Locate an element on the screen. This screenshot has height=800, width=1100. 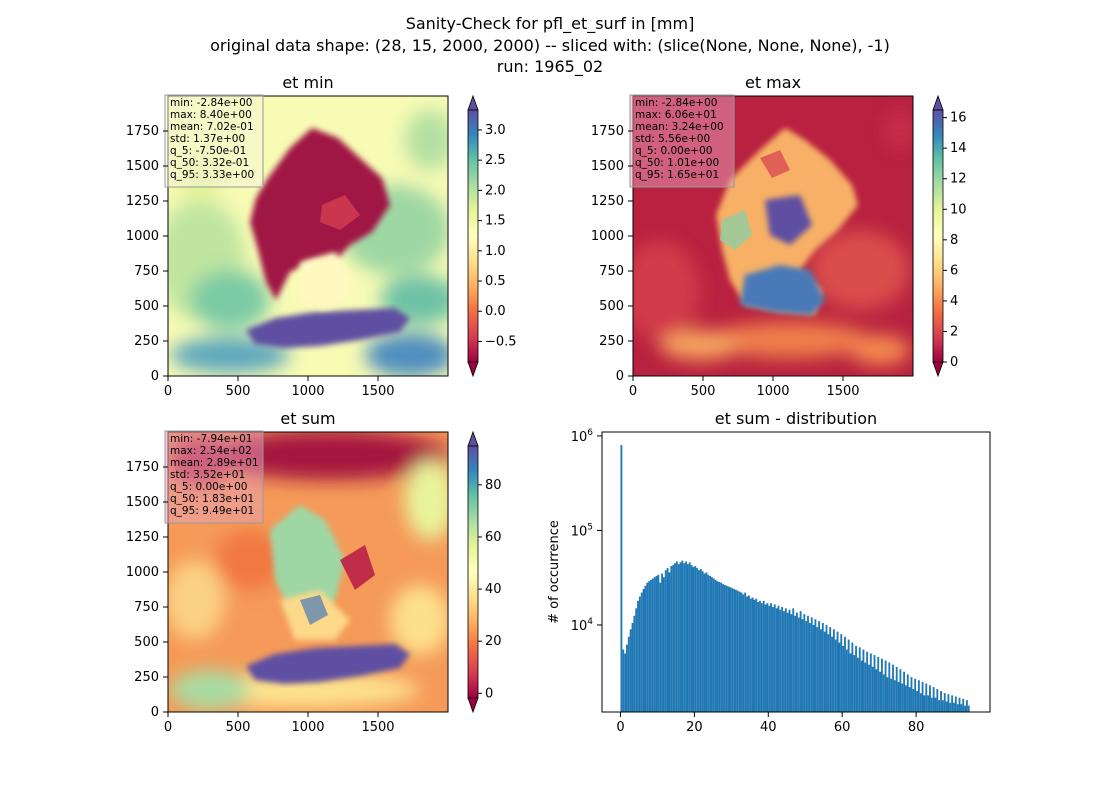
stat-line: q_50: 1.01e+00 is located at coordinates (677, 163).